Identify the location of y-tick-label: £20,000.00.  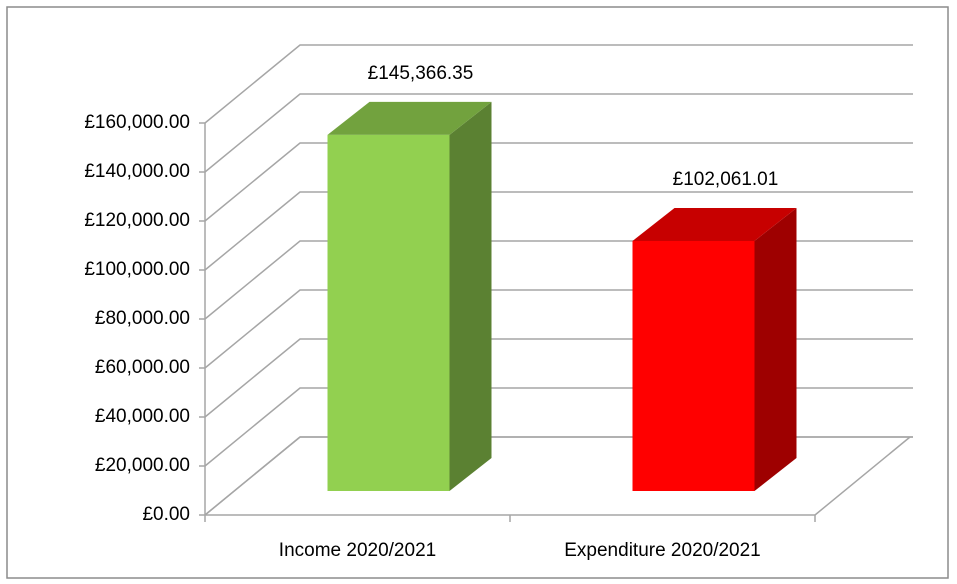
(142, 465).